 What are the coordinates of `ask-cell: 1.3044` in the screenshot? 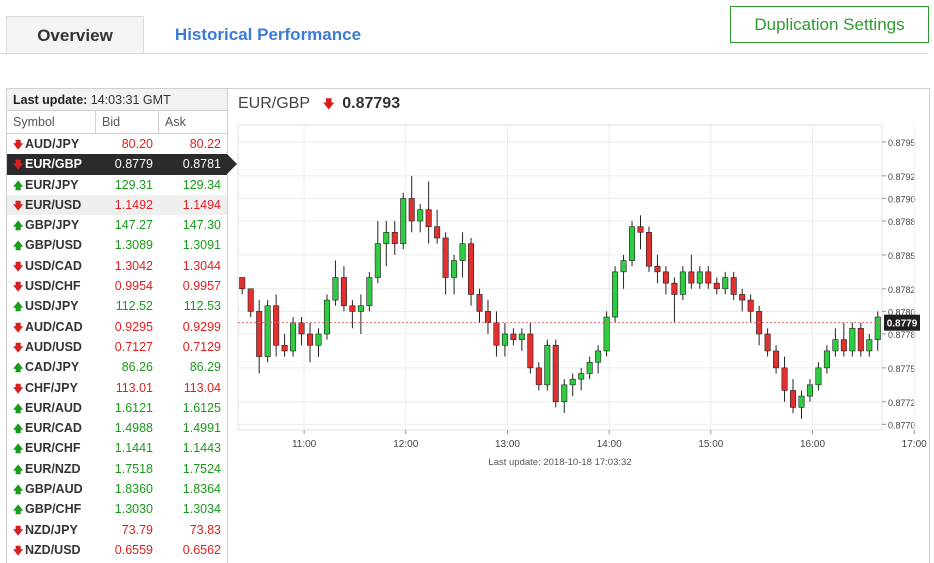 It's located at (201, 265).